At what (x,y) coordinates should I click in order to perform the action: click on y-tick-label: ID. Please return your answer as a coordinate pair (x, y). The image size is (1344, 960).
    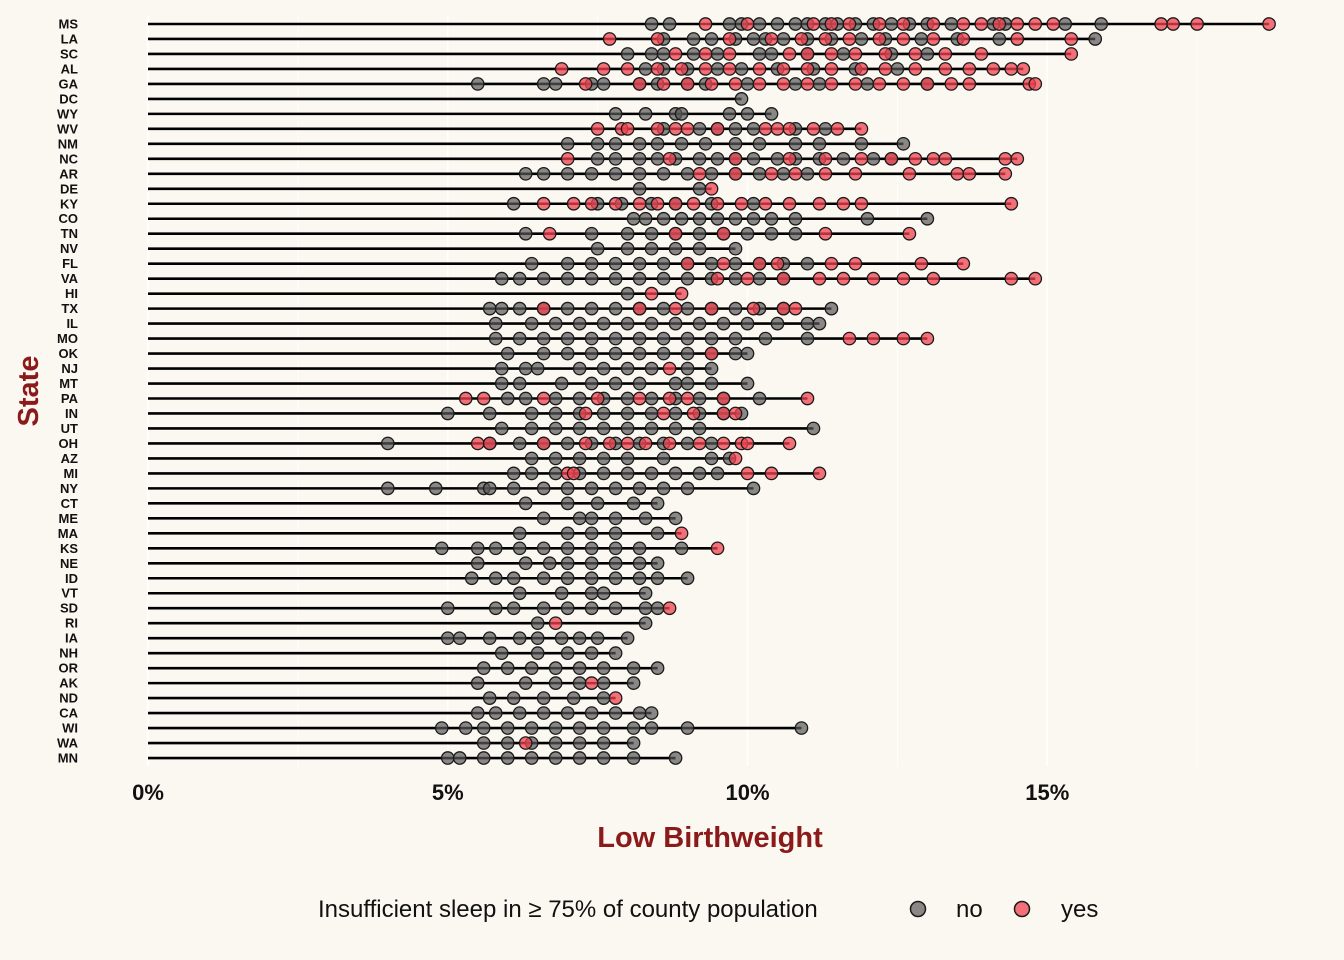
    Looking at the image, I should click on (71, 578).